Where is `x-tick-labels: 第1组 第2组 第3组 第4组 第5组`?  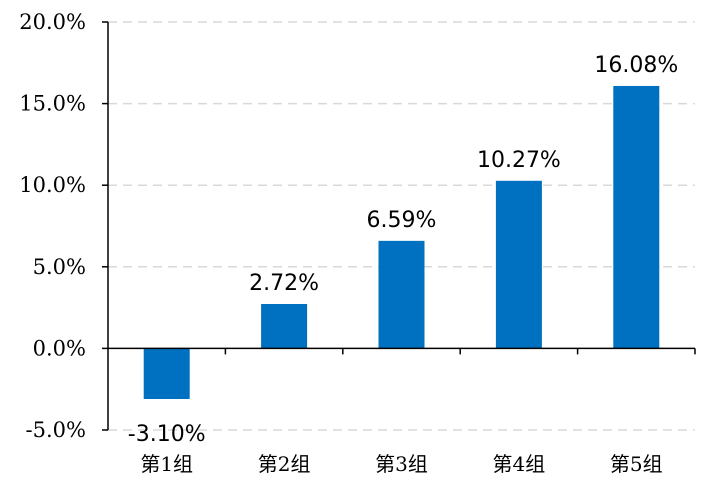 x-tick-labels: 第1组 第2组 第3组 第4组 第5组 is located at coordinates (401, 464).